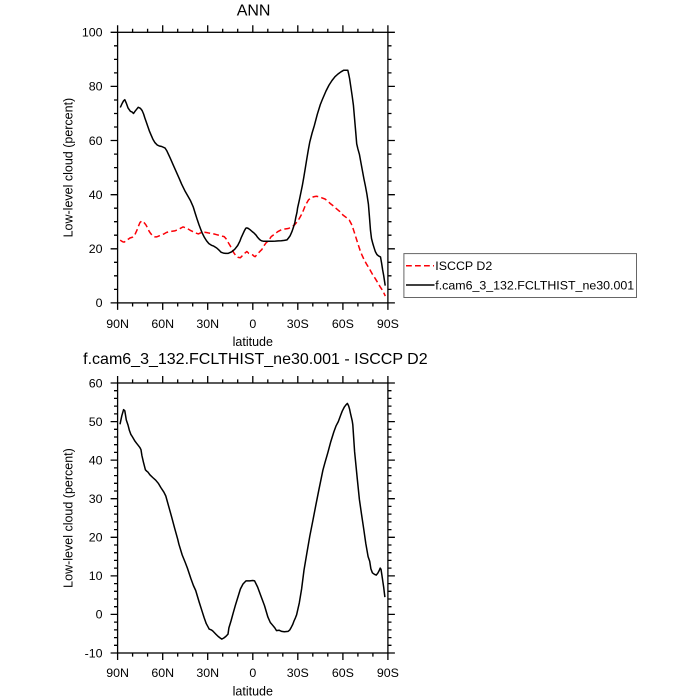  I want to click on svg-text: ISCCP D2, so click(463, 266).